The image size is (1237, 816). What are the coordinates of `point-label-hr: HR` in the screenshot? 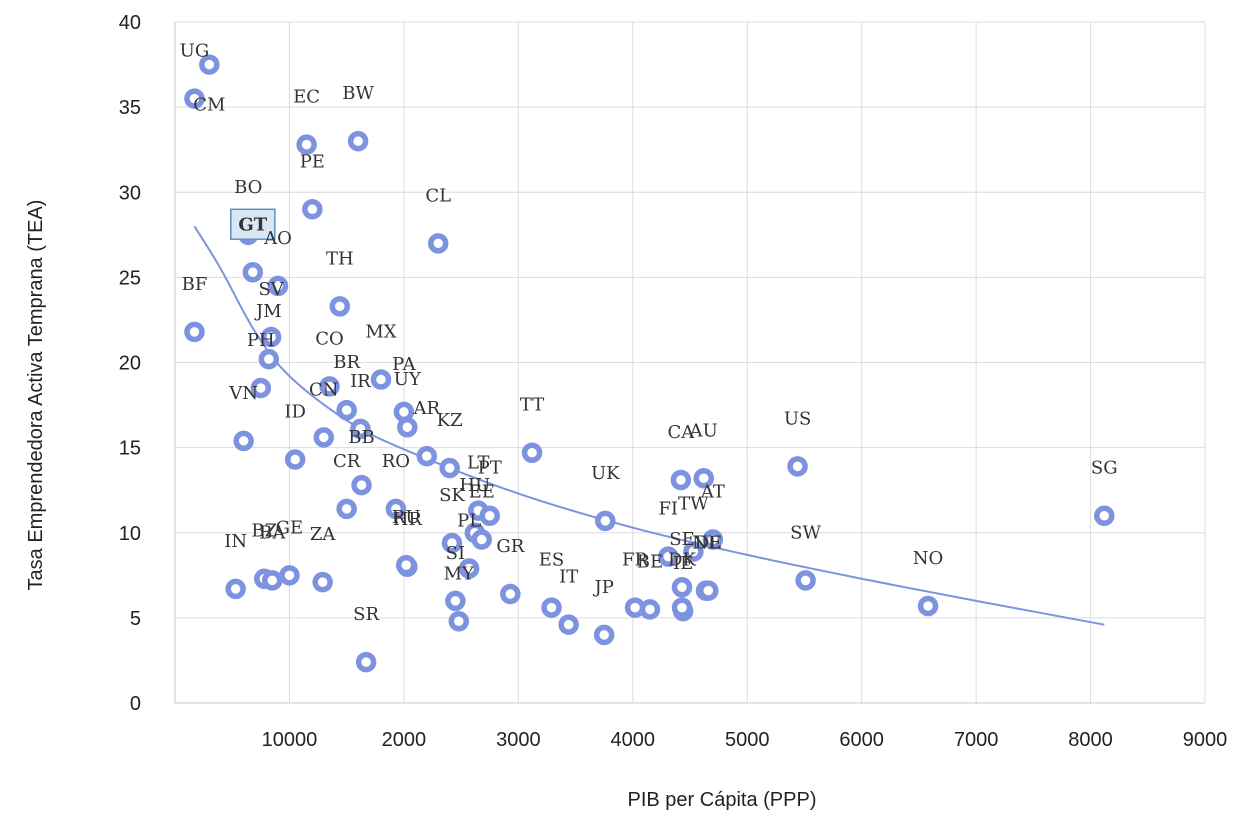 It's located at (408, 519).